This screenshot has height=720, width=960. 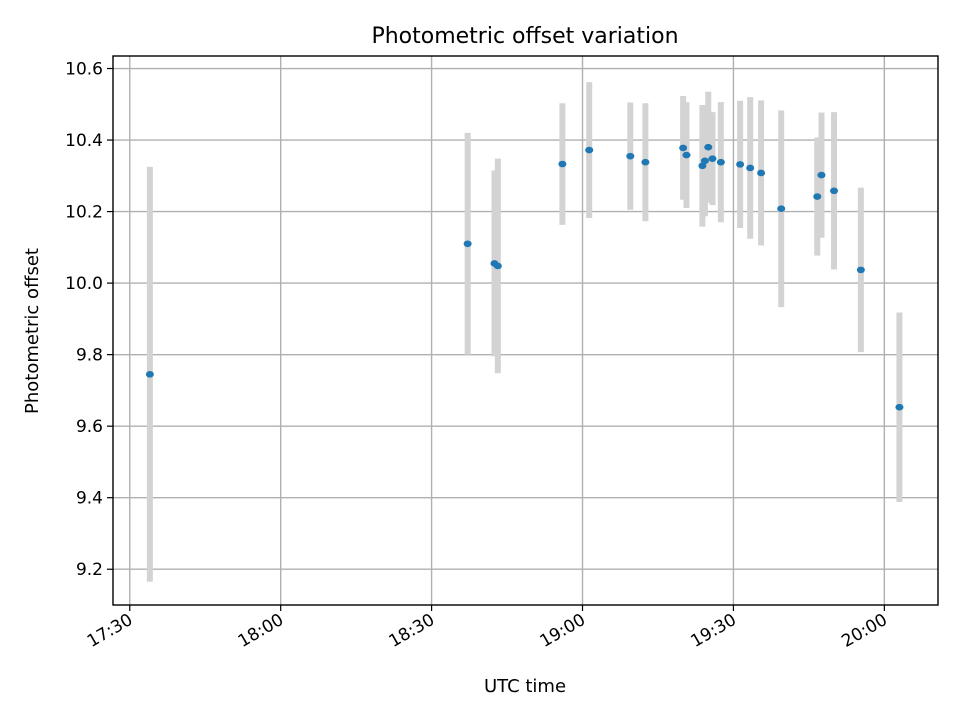 What do you see at coordinates (89, 356) in the screenshot?
I see `y-tick-label: 9.8` at bounding box center [89, 356].